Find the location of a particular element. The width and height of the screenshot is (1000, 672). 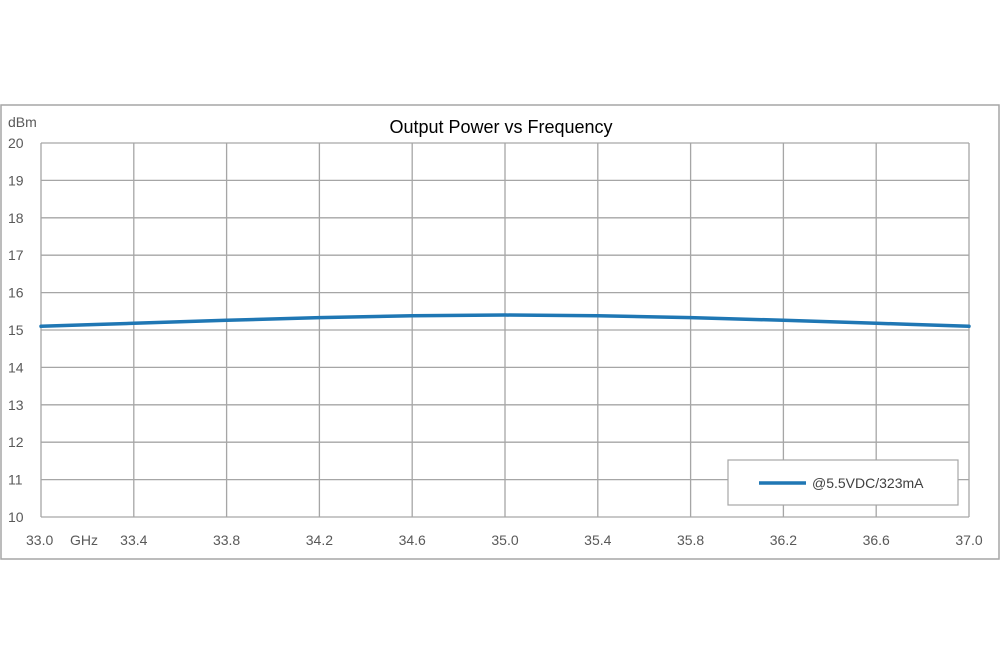

legend-label: @5.5VDC/323mA is located at coordinates (868, 483).